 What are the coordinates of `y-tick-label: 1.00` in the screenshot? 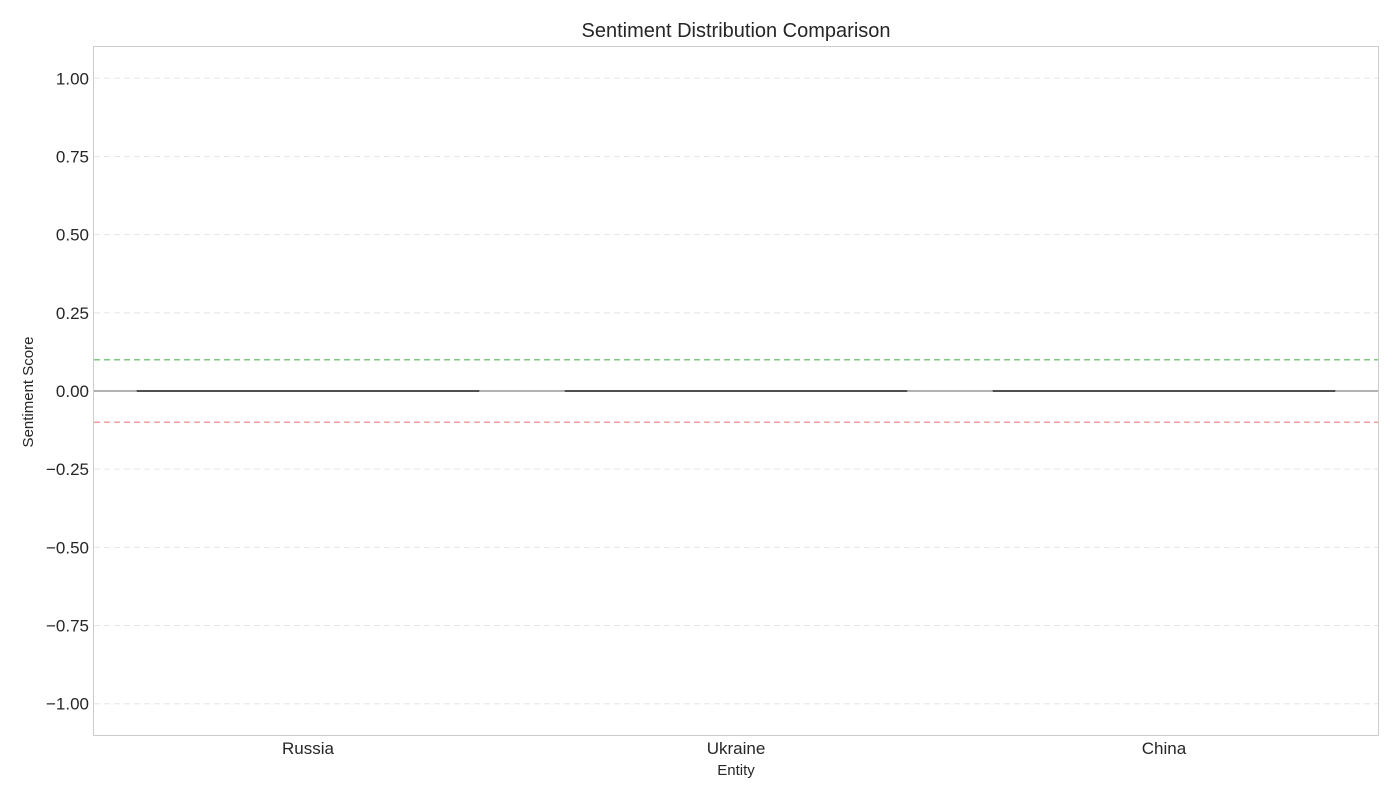 It's located at (72, 78).